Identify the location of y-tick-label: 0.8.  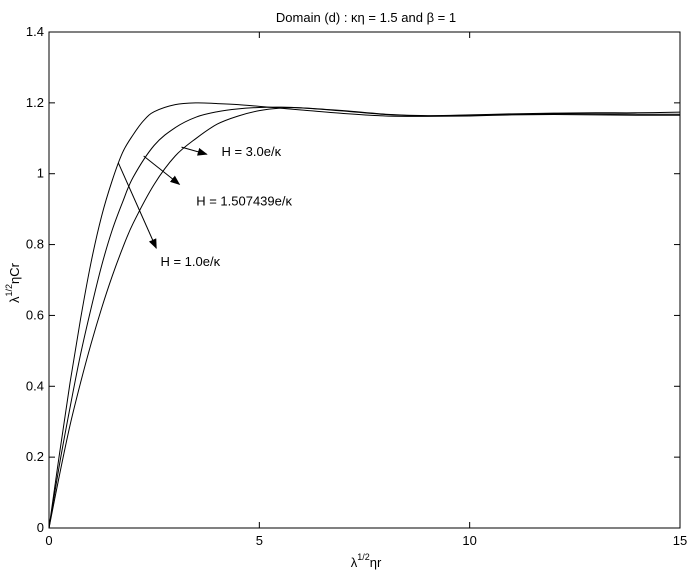
(35, 244).